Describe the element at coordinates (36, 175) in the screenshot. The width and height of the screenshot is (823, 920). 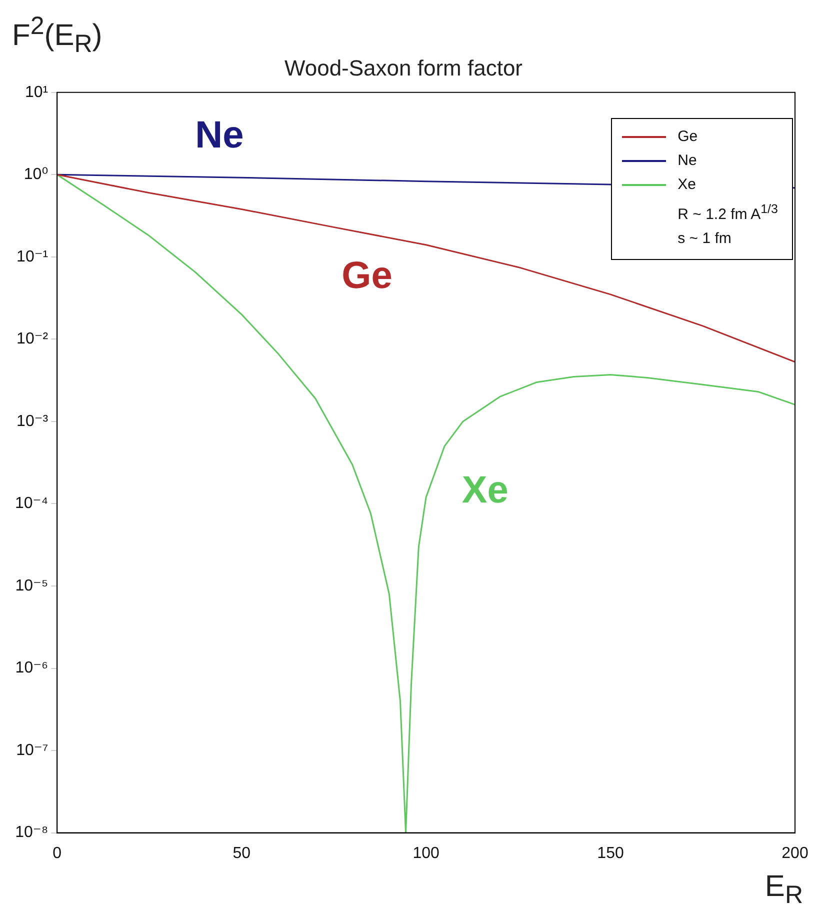
I see `y-tick-label: 10⁰` at that location.